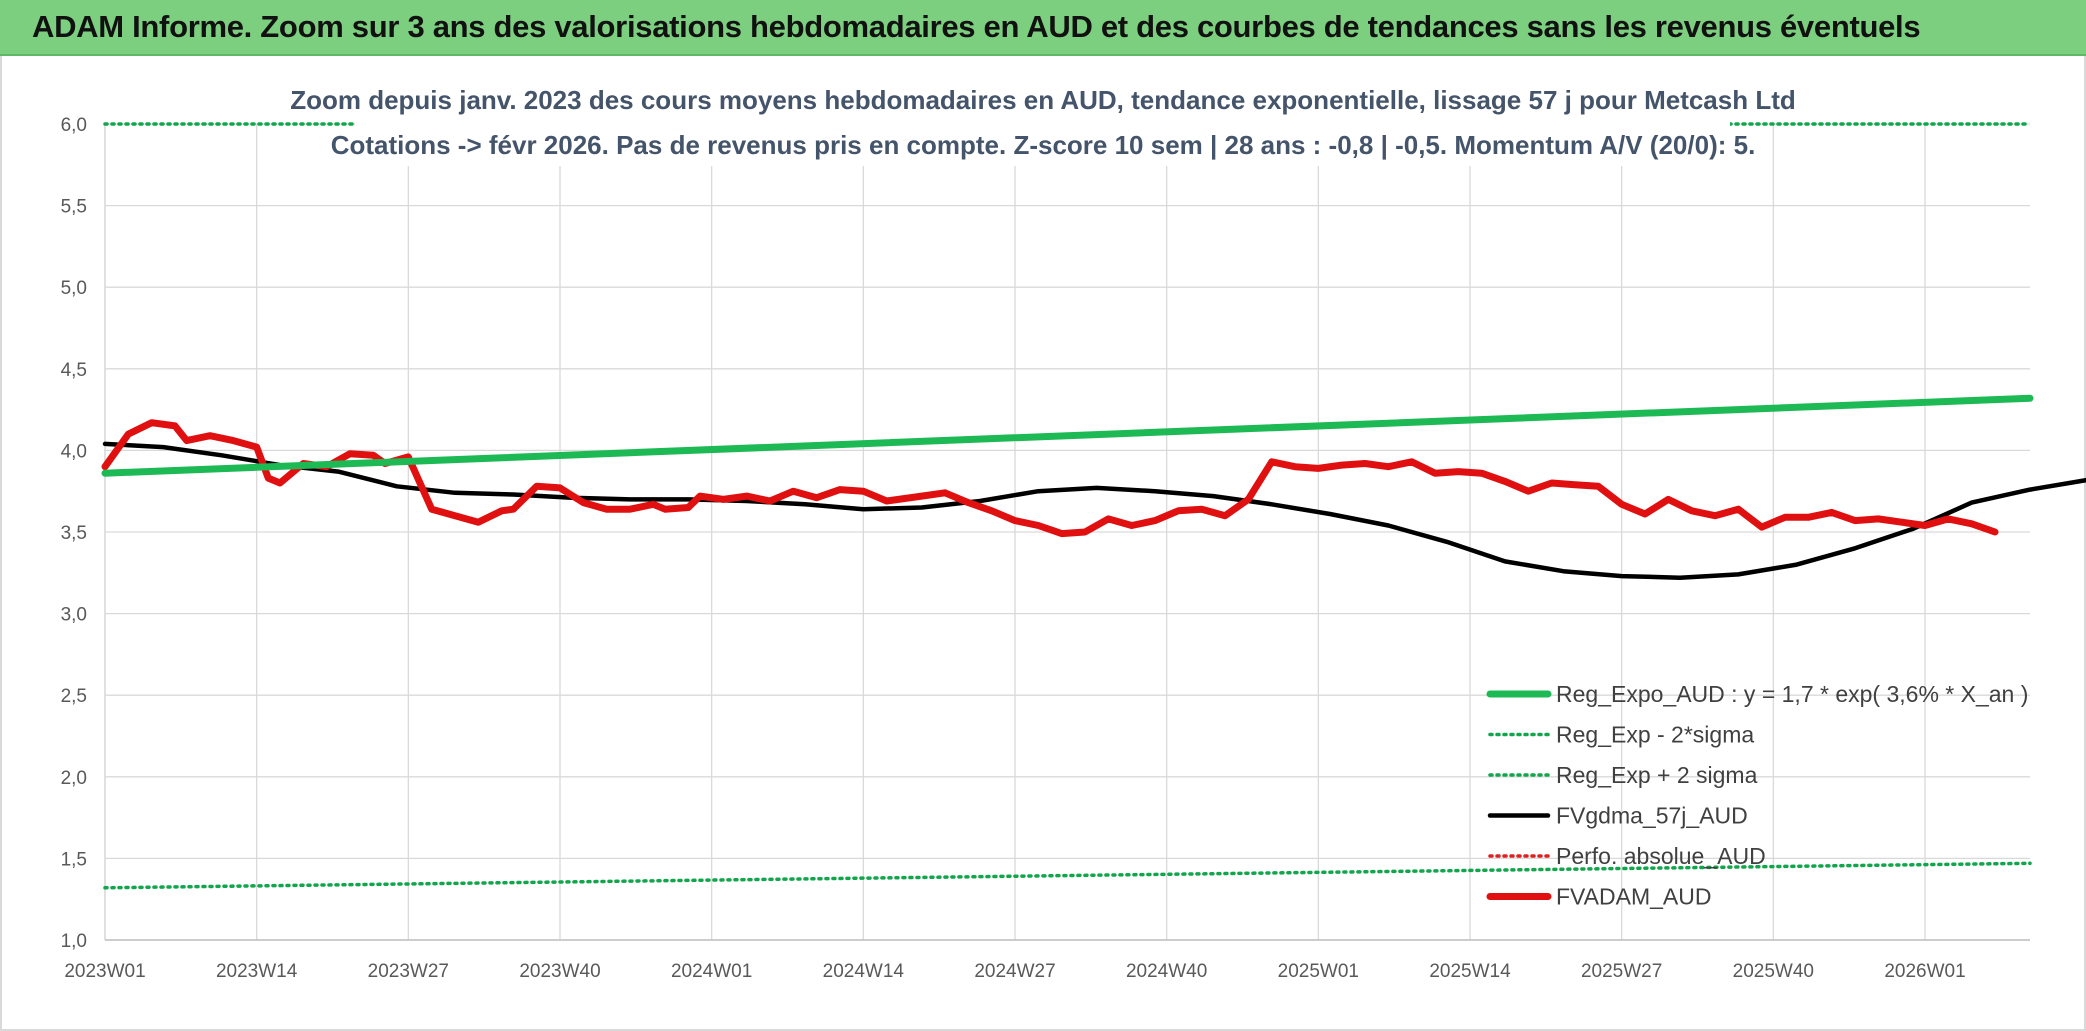 The width and height of the screenshot is (2086, 1031). What do you see at coordinates (1634, 897) in the screenshot?
I see `legend-label-5: FVADAM_AUD` at bounding box center [1634, 897].